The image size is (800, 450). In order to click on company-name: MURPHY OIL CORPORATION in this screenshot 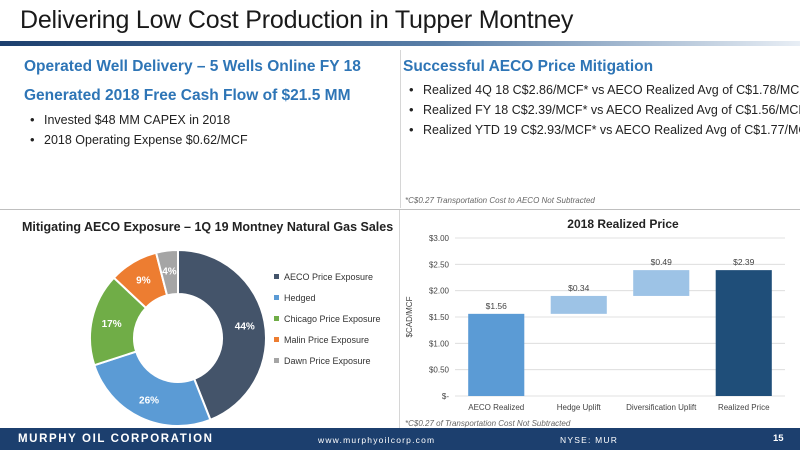, I will do `click(116, 439)`.